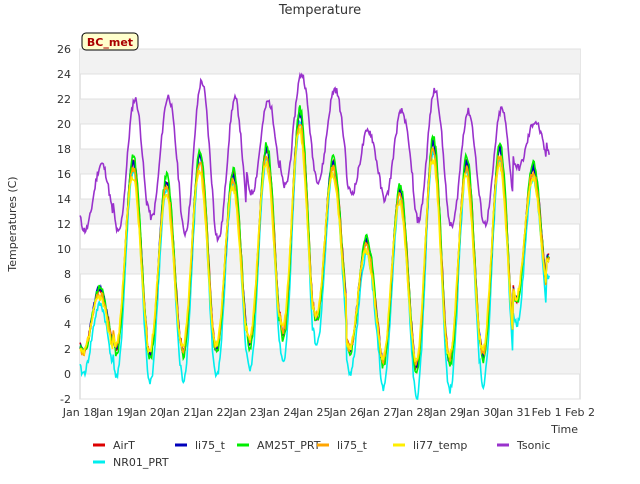  Describe the element at coordinates (547, 412) in the screenshot. I see `x-tick-label: Feb 1` at that location.